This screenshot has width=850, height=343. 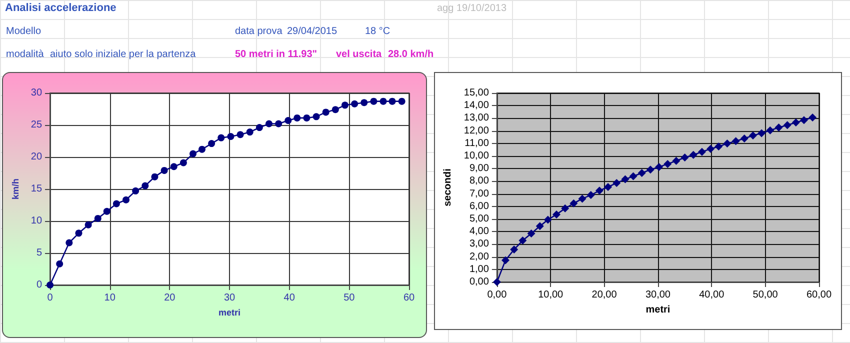 What do you see at coordinates (50, 298) in the screenshot?
I see `x-tick-label: 0` at bounding box center [50, 298].